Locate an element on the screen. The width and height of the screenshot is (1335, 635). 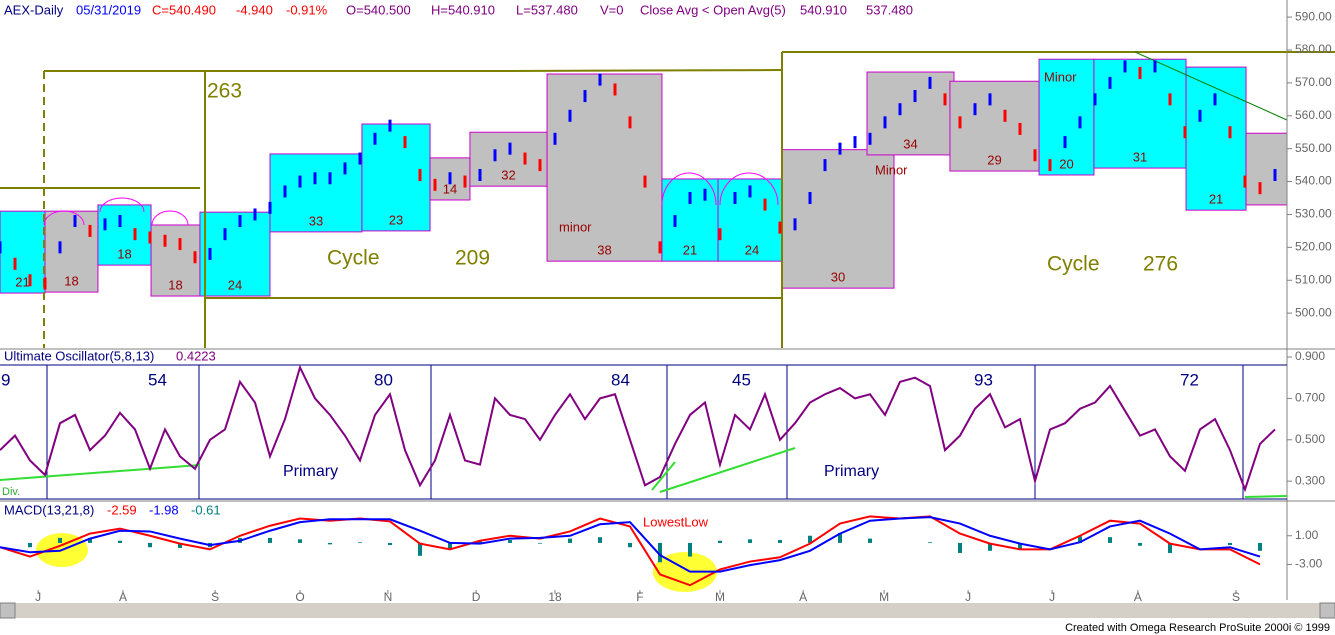
y-tick-label: 580.00 is located at coordinates (1313, 49).